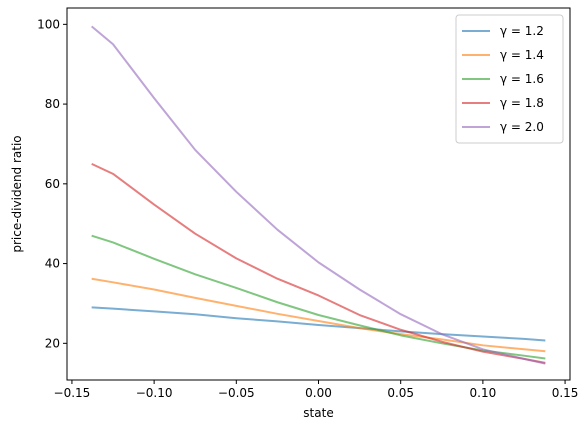  I want to click on x-axis-label: state, so click(318, 413).